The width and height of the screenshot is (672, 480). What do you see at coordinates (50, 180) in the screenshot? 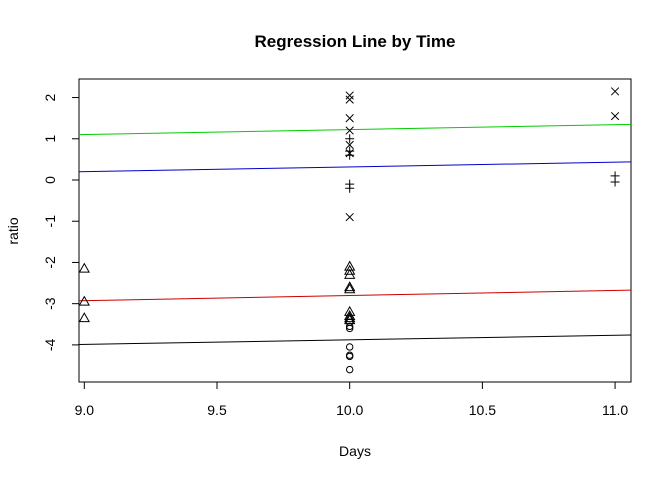
I see `y-tick-label: 0` at bounding box center [50, 180].